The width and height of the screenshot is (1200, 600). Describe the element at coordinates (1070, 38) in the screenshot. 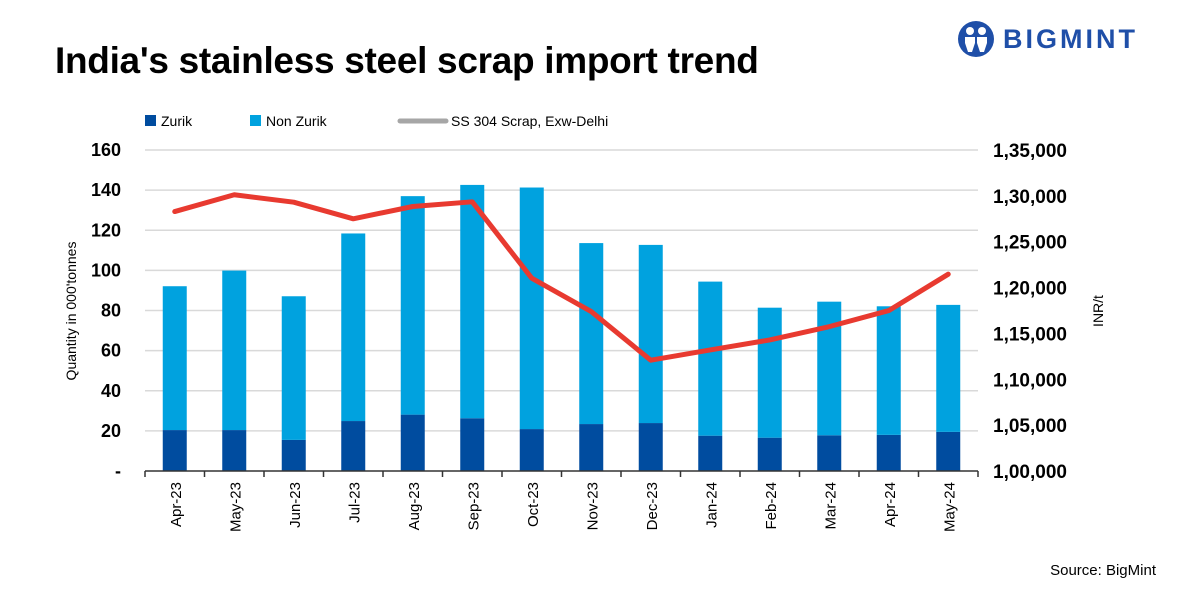

I see `logo-text: BIGMINT` at that location.